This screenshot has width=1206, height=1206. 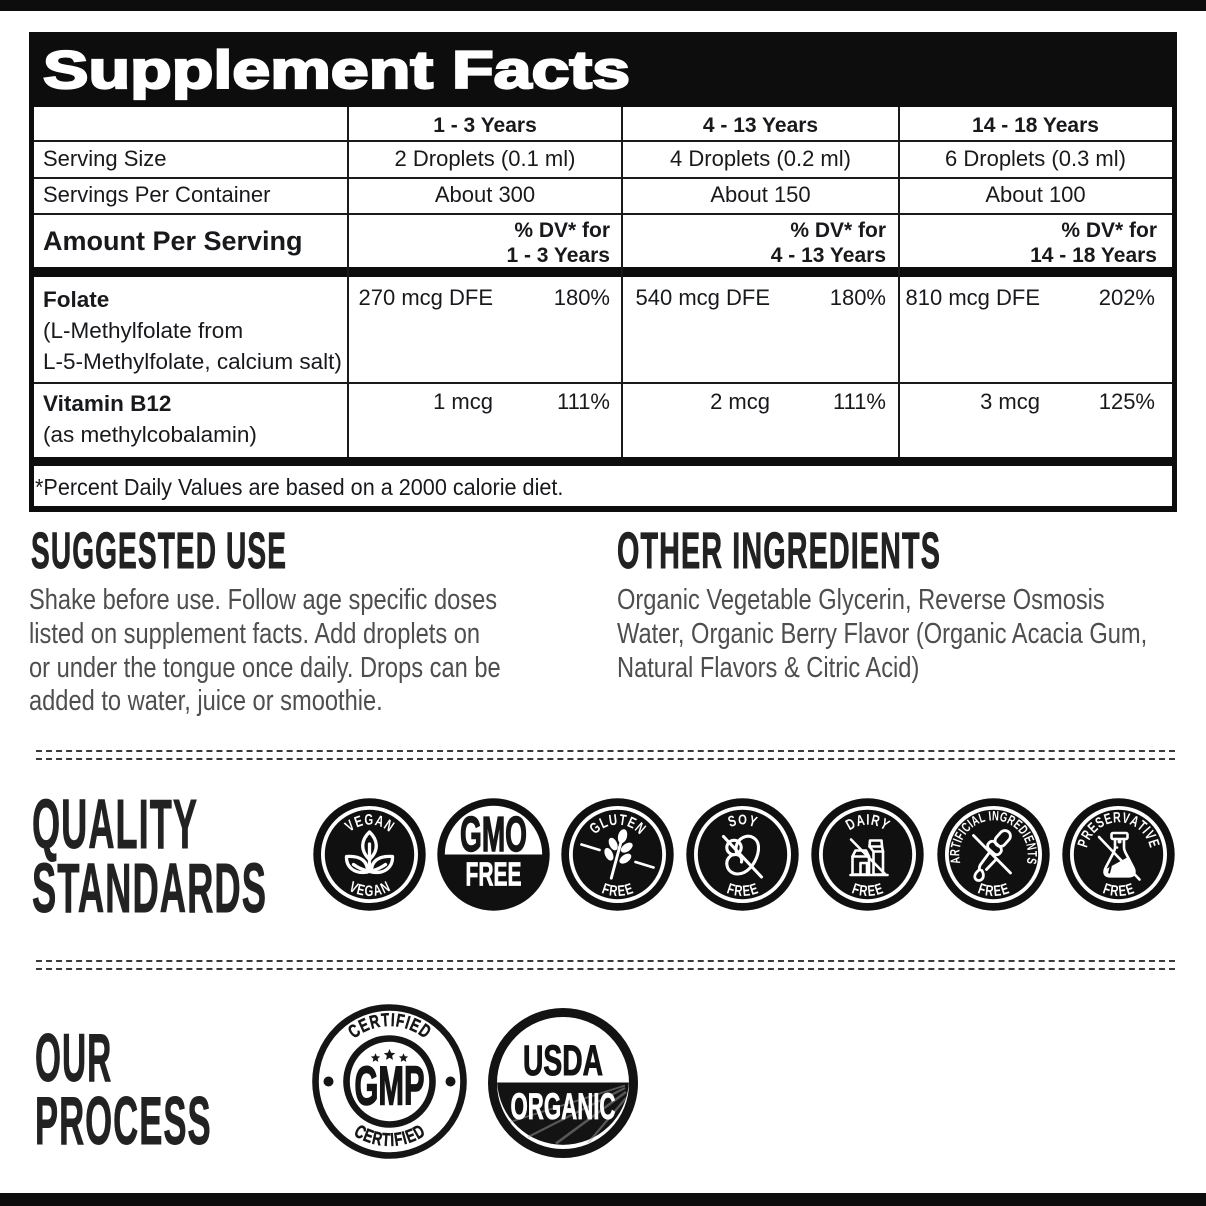 What do you see at coordinates (1125, 818) in the screenshot?
I see `svg-text: V` at bounding box center [1125, 818].